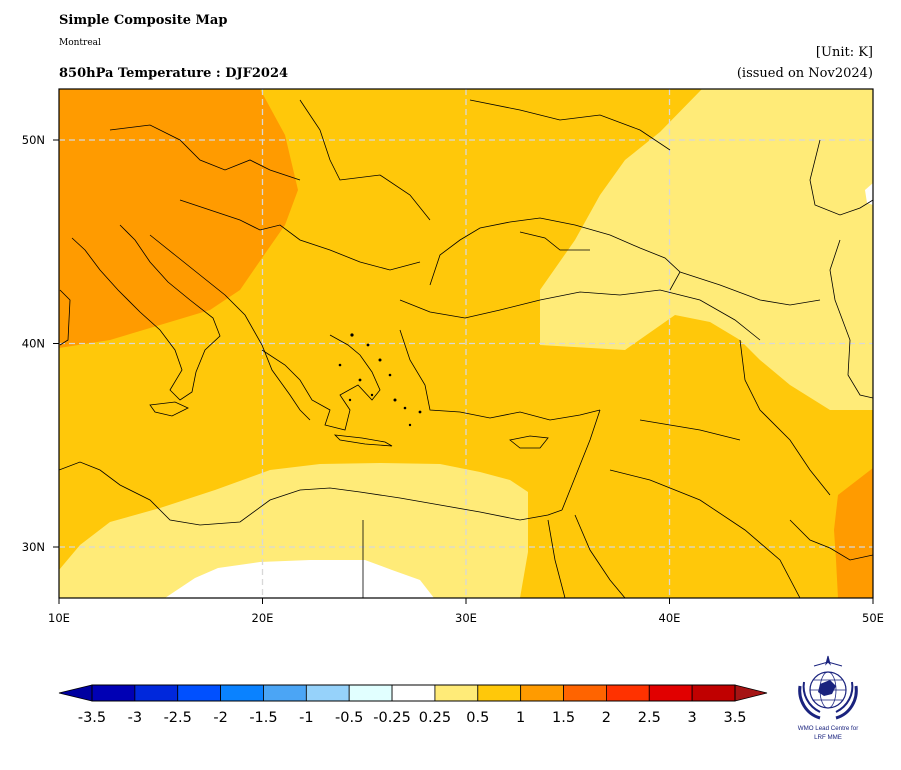 This screenshot has width=901, height=770. I want to click on colorbar-cells, so click(413, 693).